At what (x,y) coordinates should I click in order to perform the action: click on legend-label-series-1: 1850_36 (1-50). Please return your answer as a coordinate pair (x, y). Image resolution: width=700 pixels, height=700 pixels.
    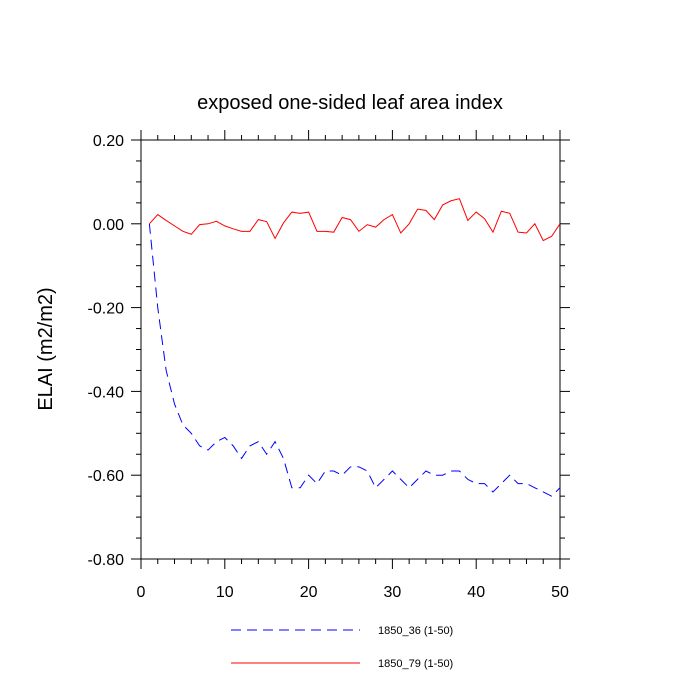
    Looking at the image, I should click on (415, 631).